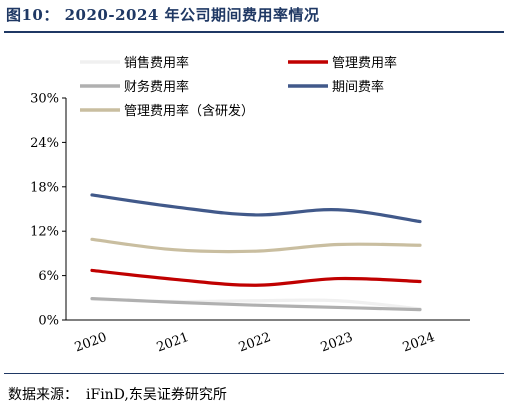 This screenshot has height=415, width=509. What do you see at coordinates (48, 210) in the screenshot?
I see `y-axis: 0% 6% 12% 18% 24% 30%` at bounding box center [48, 210].